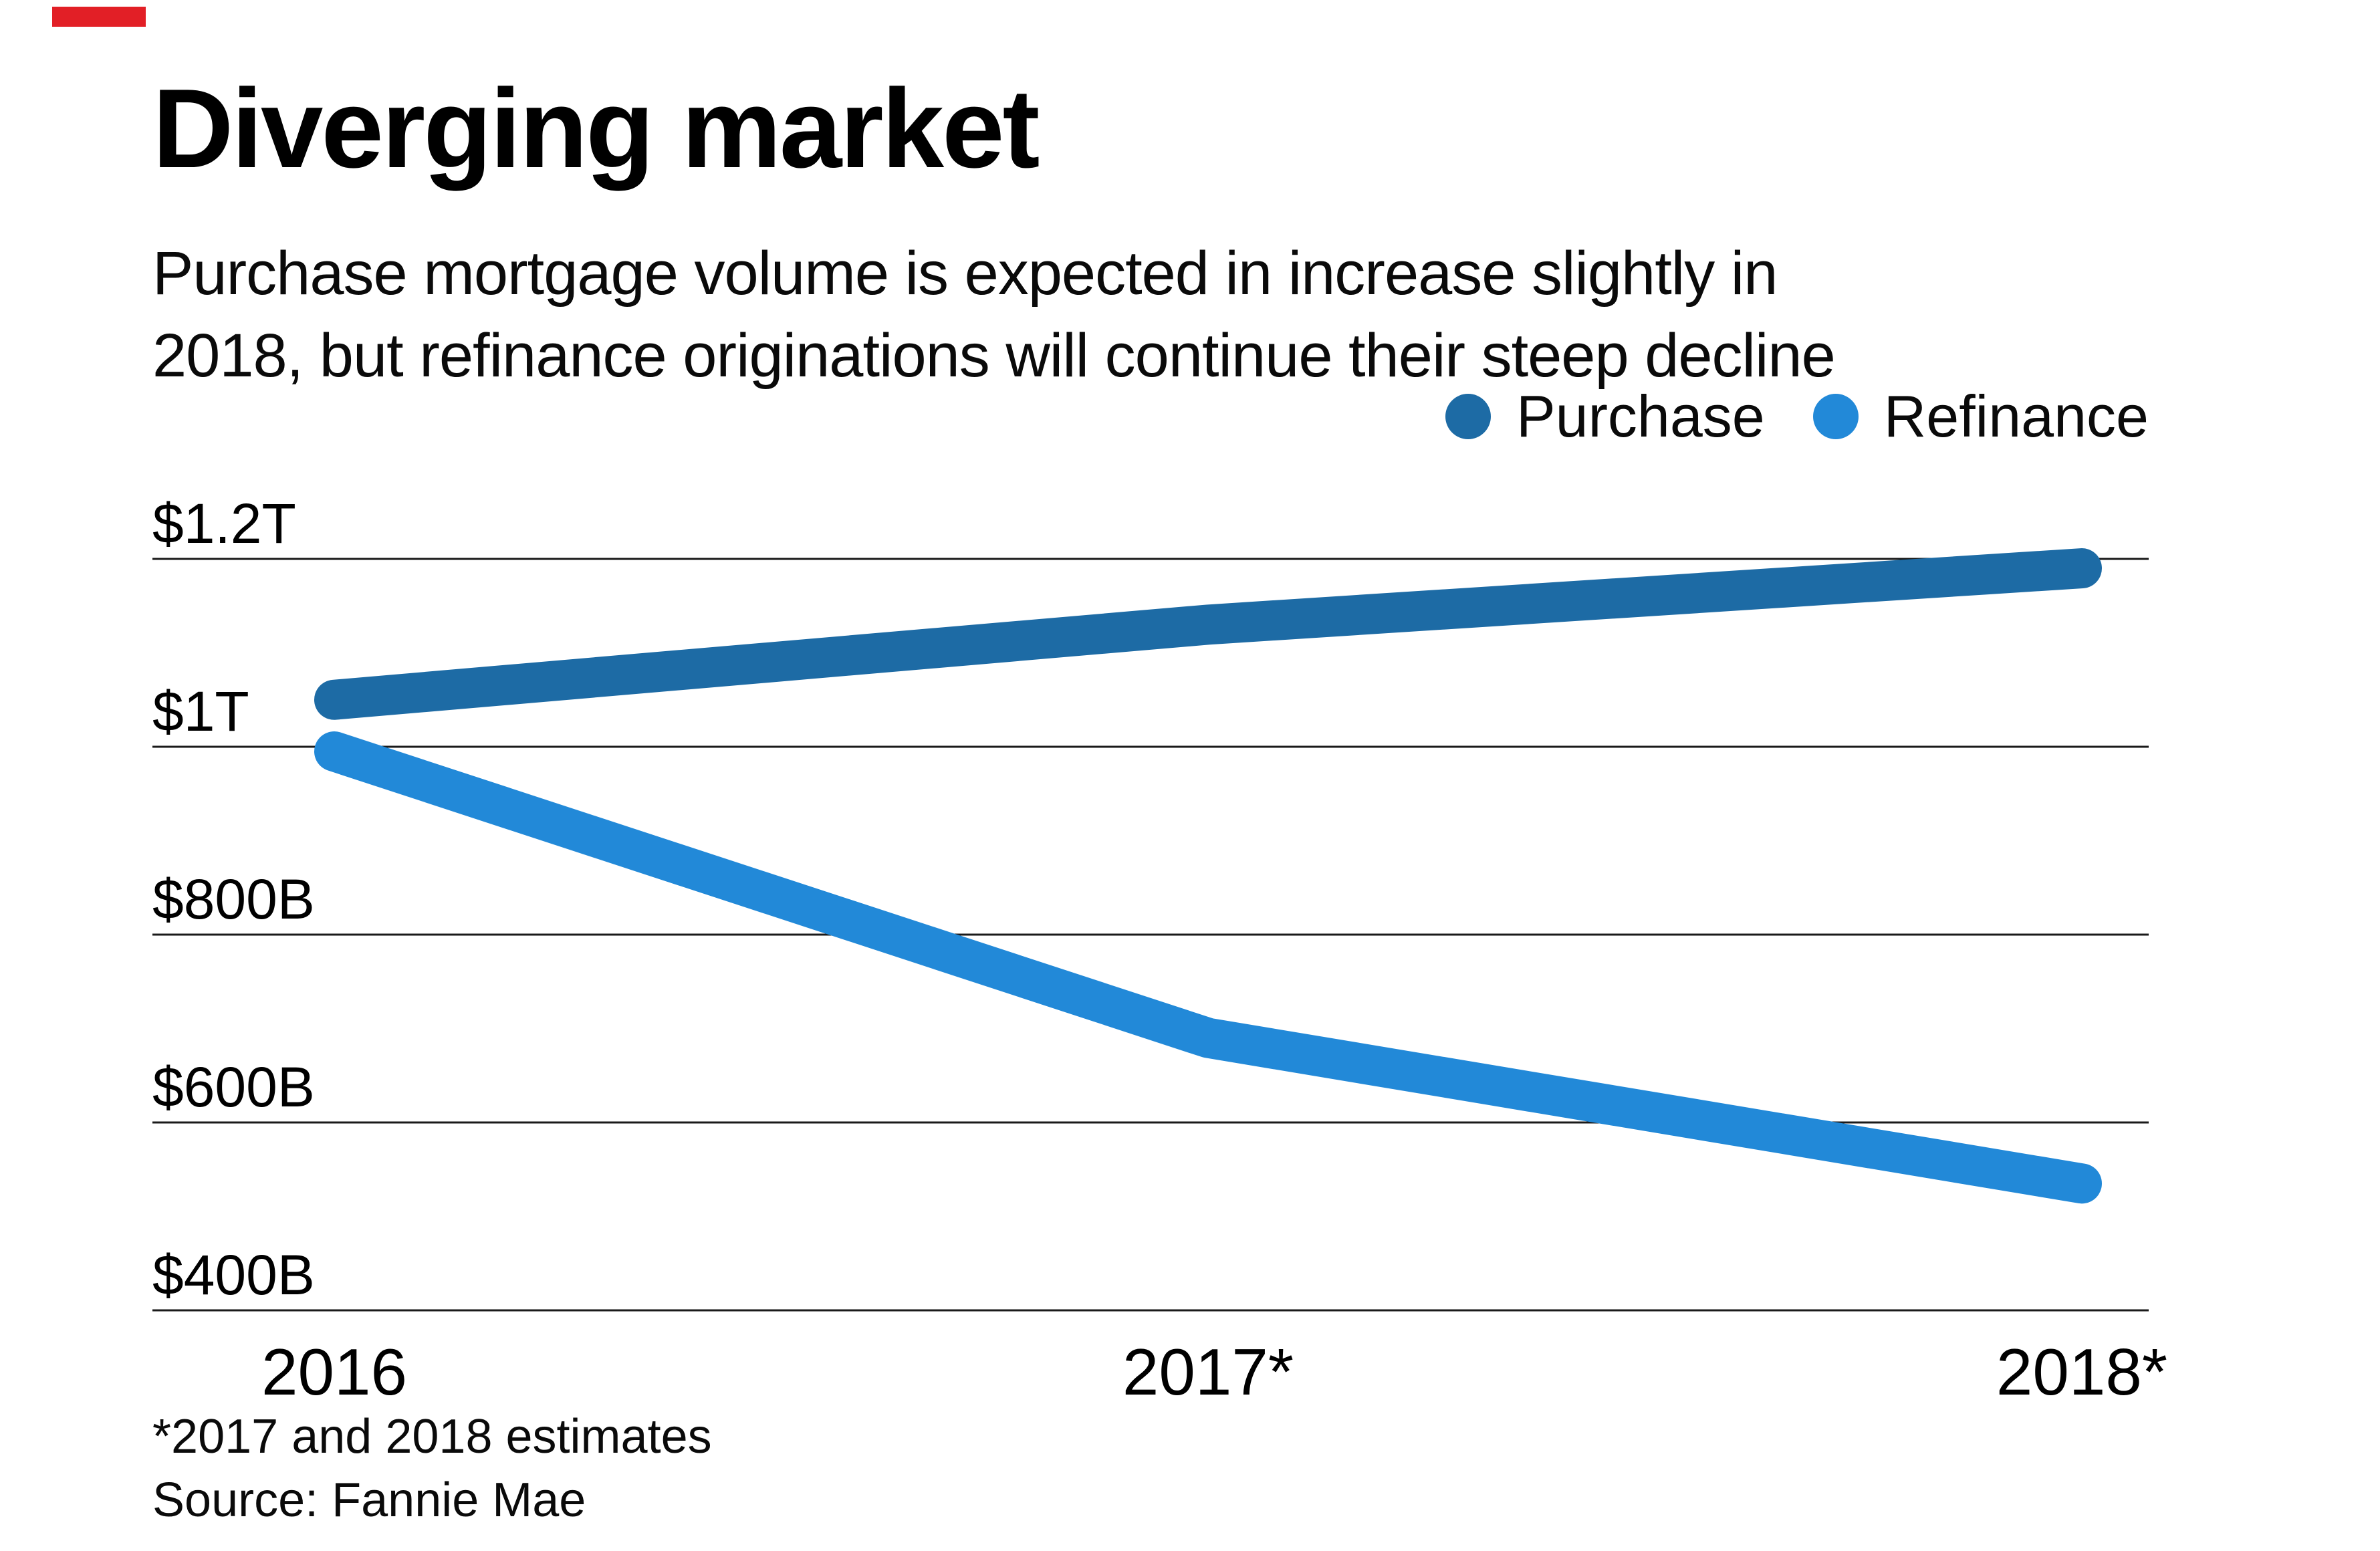 The width and height of the screenshot is (2380, 1551). I want to click on x-axis-label: 2017*, so click(1208, 1372).